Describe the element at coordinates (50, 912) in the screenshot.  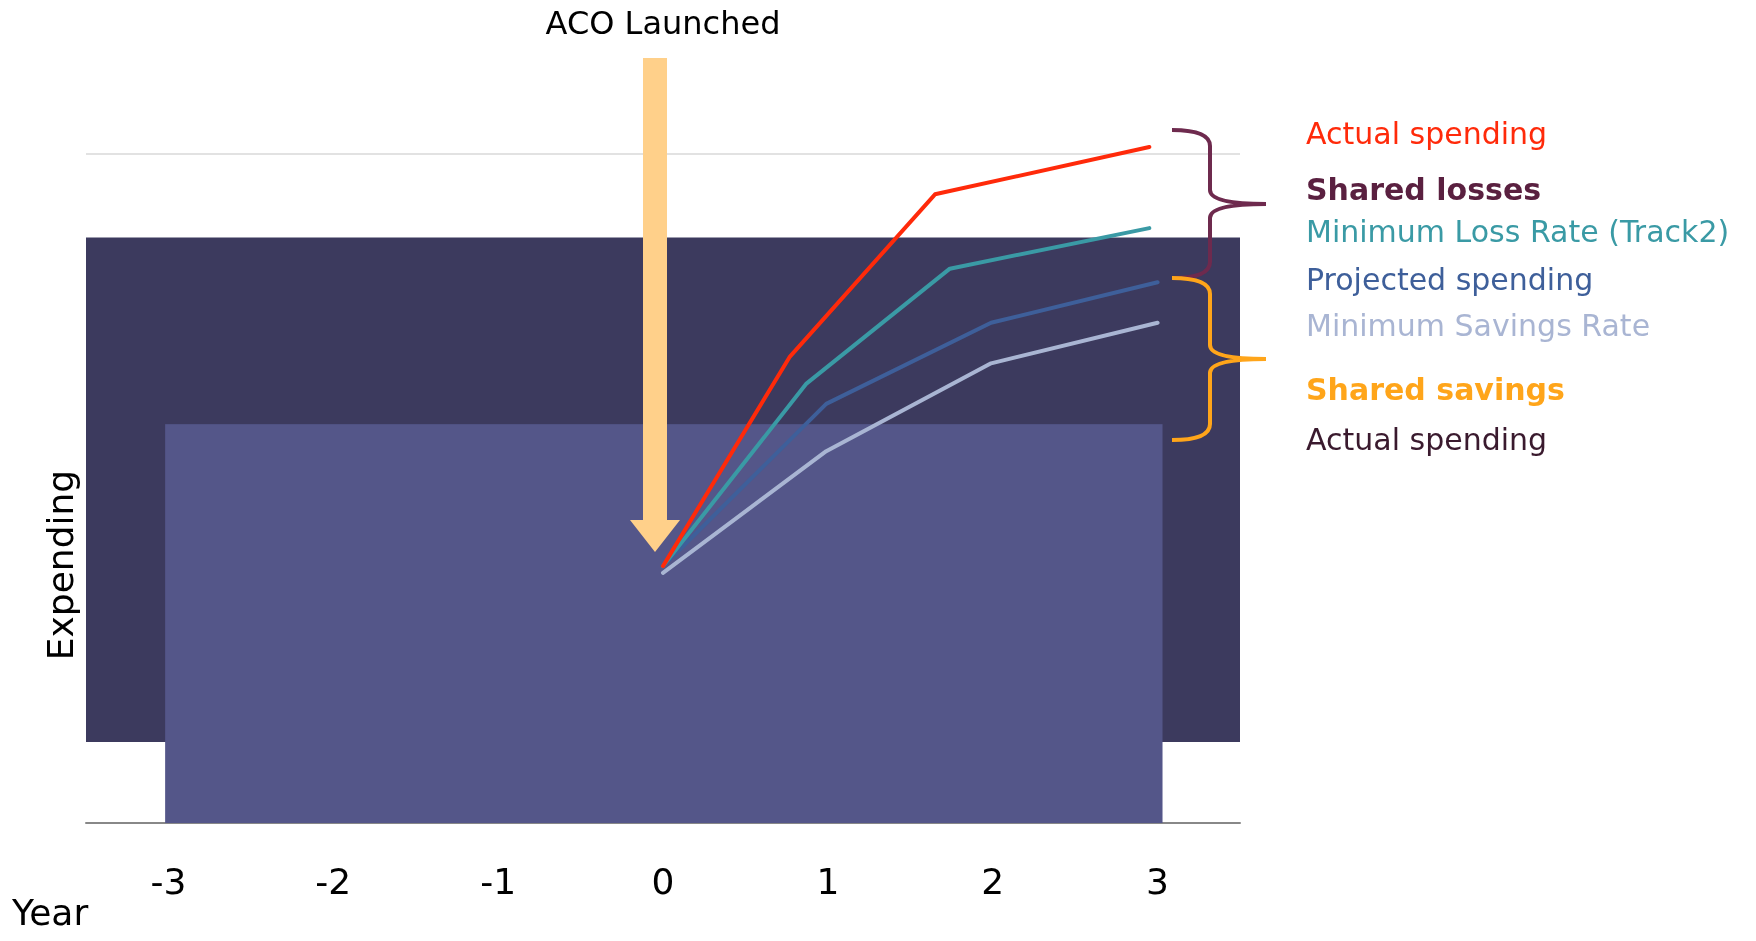
I see `x-axis-title: Year` at that location.